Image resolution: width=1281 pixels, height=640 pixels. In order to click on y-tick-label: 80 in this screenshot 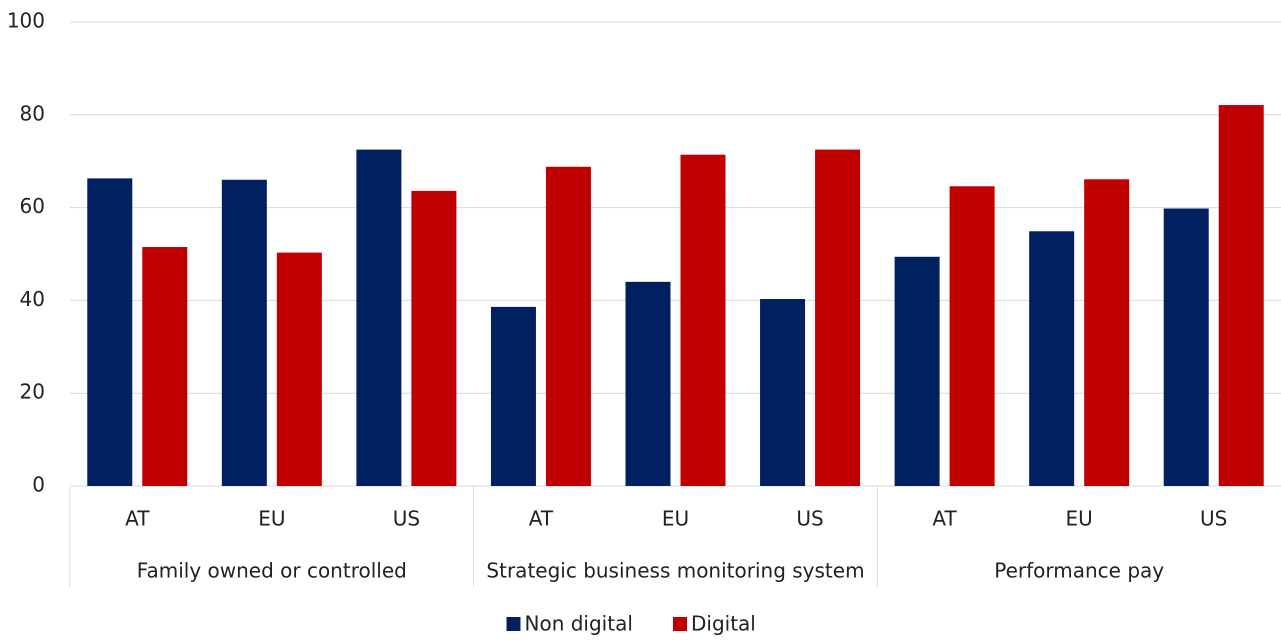, I will do `click(32, 113)`.